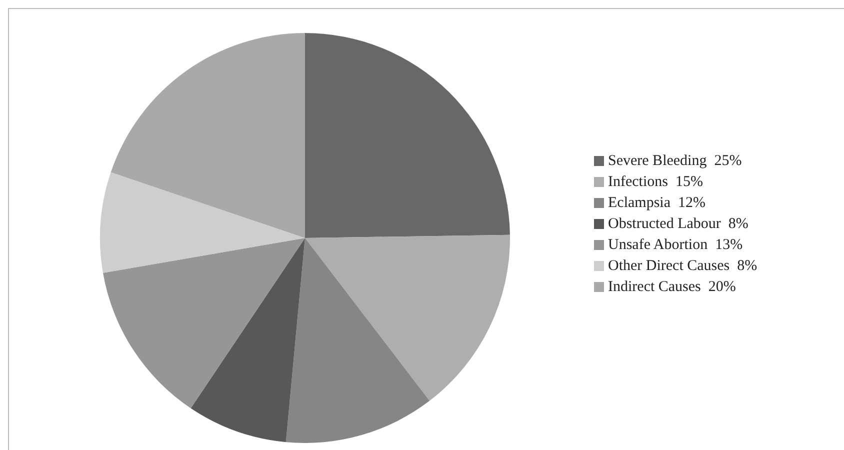  What do you see at coordinates (672, 287) in the screenshot?
I see `legend-label: Indirect Causes 20%` at bounding box center [672, 287].